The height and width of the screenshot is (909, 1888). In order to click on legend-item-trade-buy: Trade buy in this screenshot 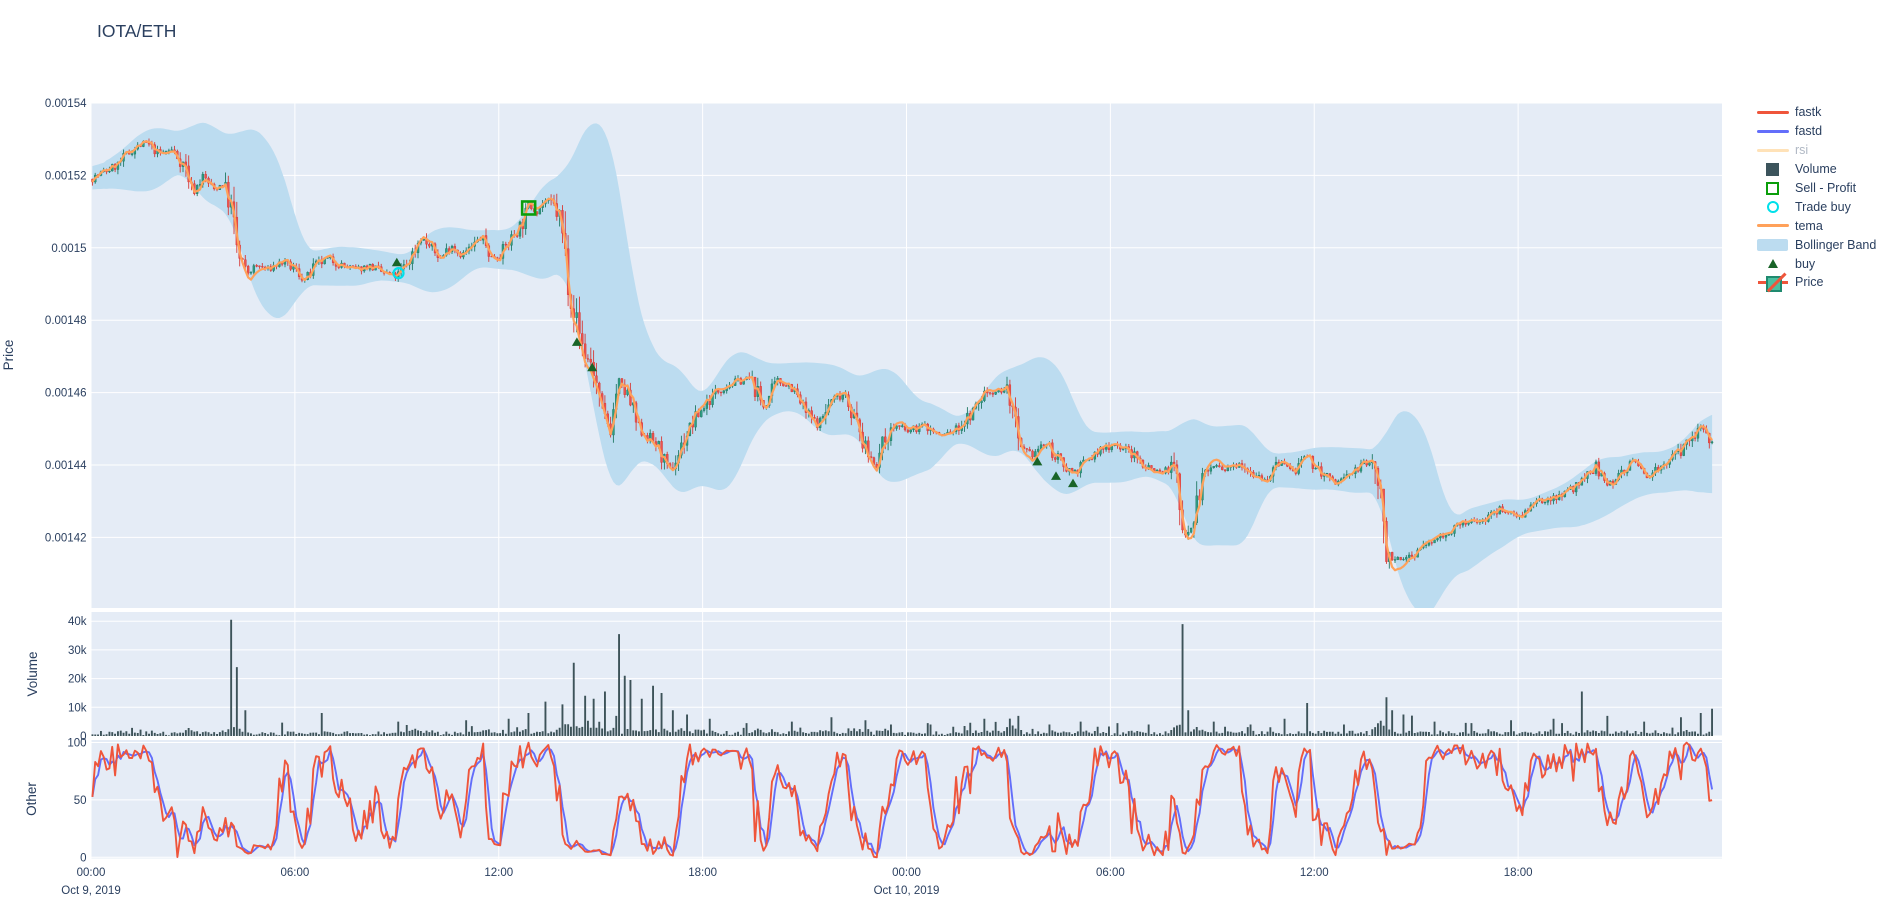, I will do `click(1816, 206)`.